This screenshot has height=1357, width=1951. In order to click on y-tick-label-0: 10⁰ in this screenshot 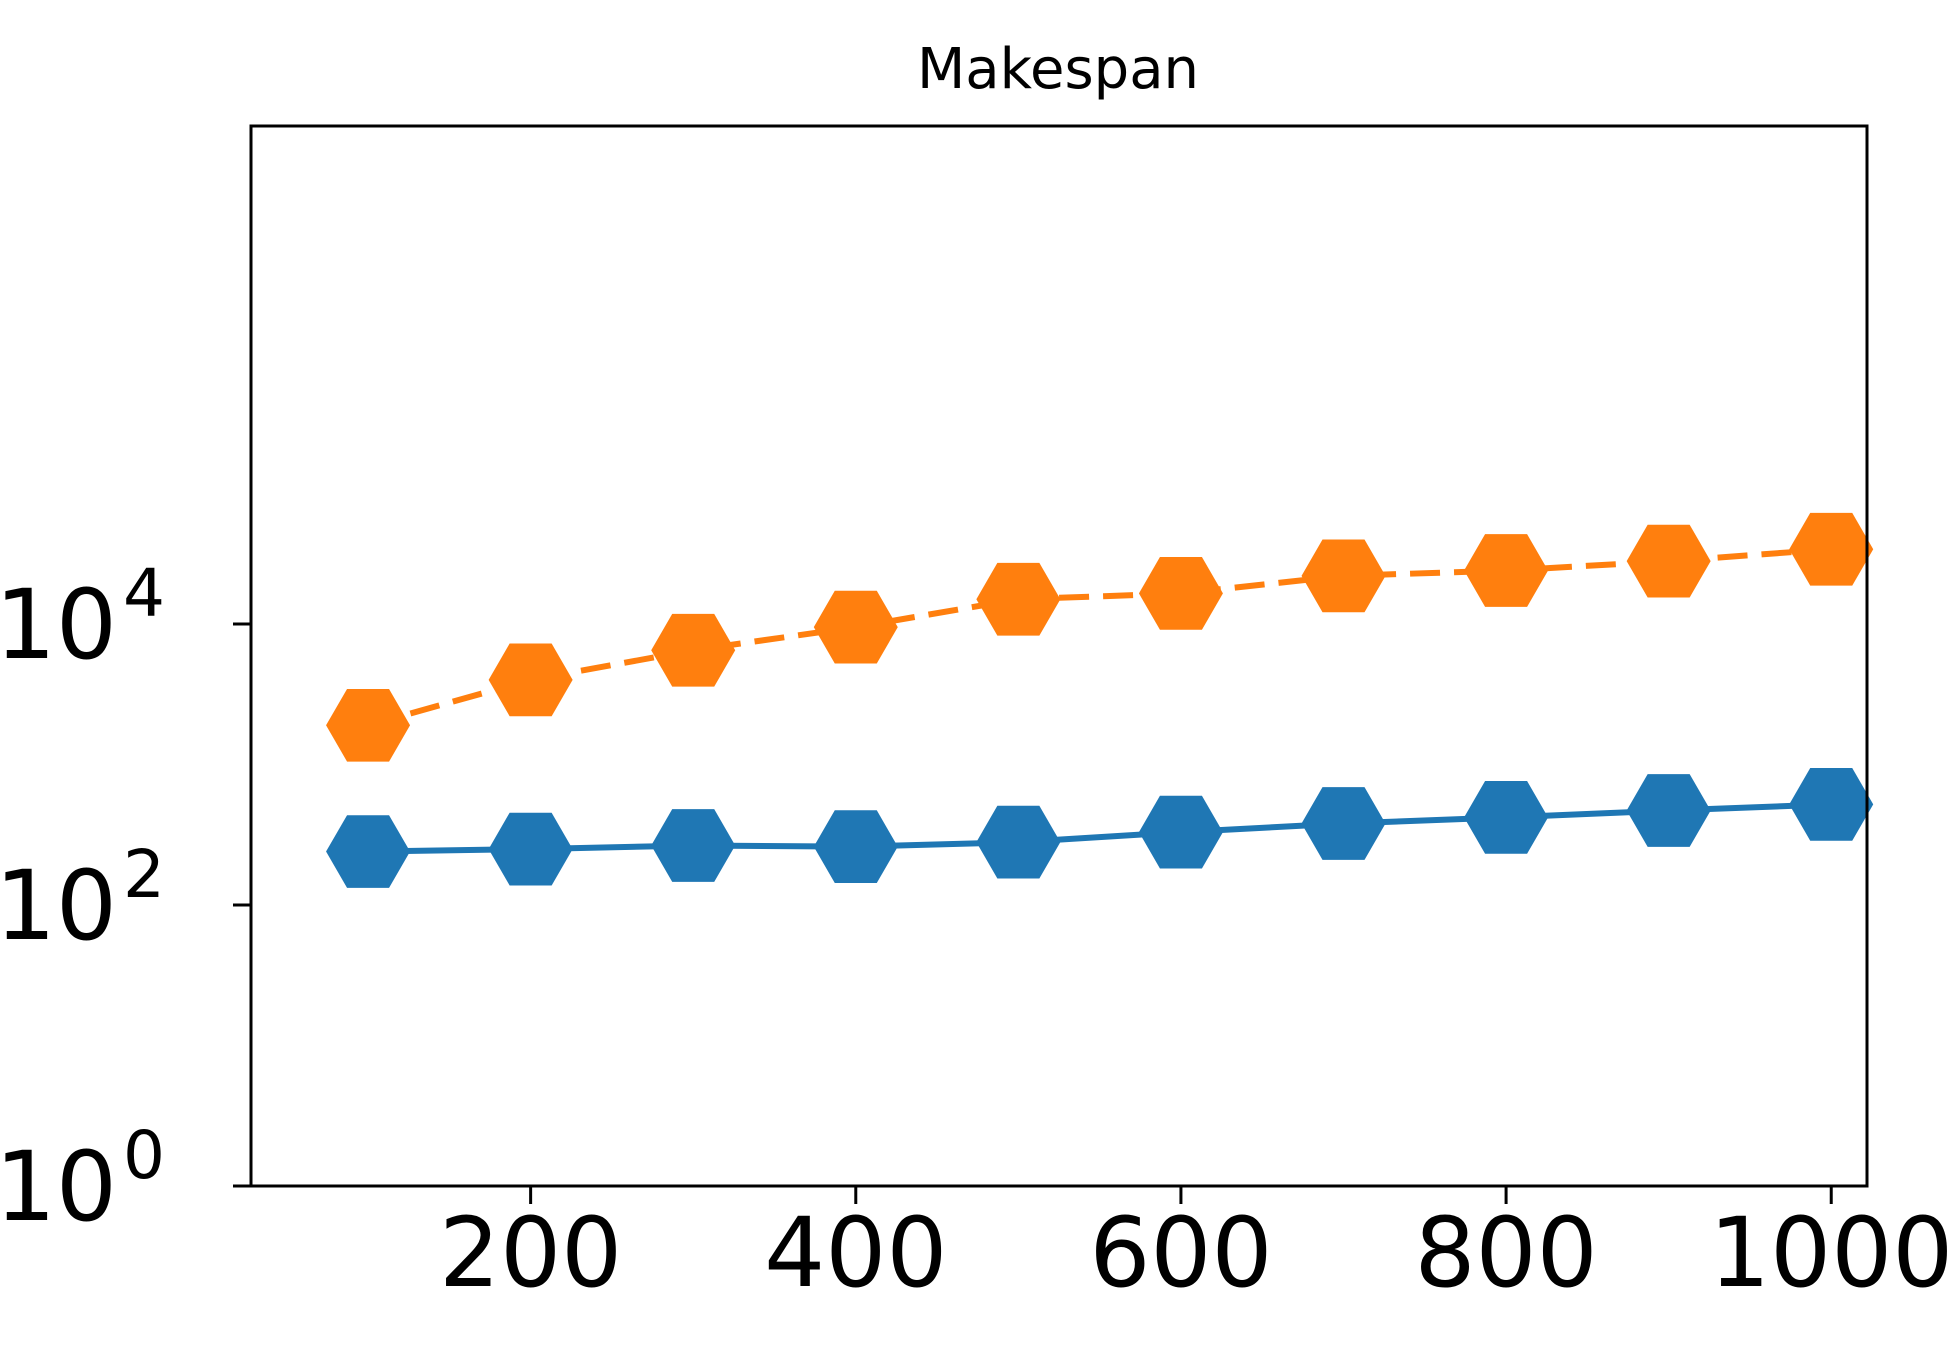, I will do `click(82, 1180)`.